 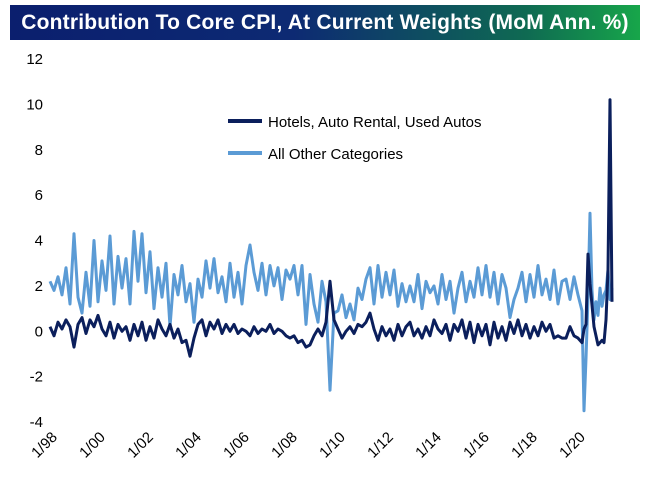 I want to click on x-tick-label: 1/08, so click(x=284, y=445).